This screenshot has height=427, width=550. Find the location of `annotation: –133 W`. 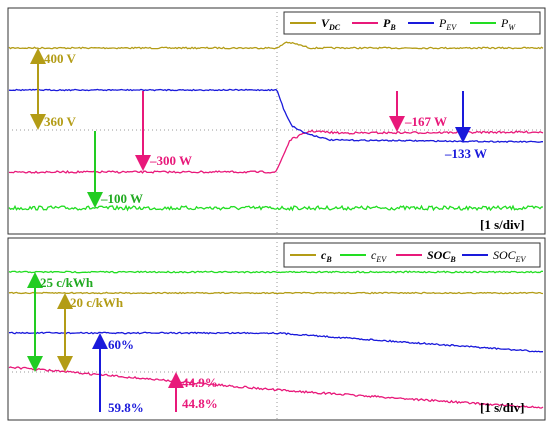

annotation: –133 W is located at coordinates (465, 153).